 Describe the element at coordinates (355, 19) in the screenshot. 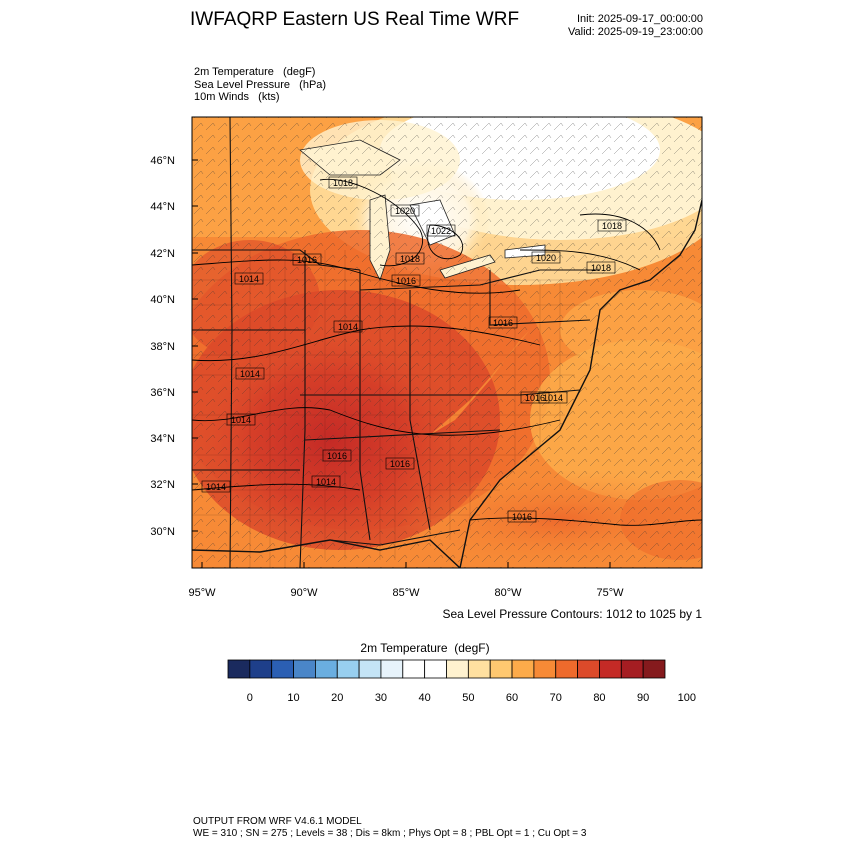

I see `map-title: IWFAQRP Eastern US Real Time WRF` at that location.